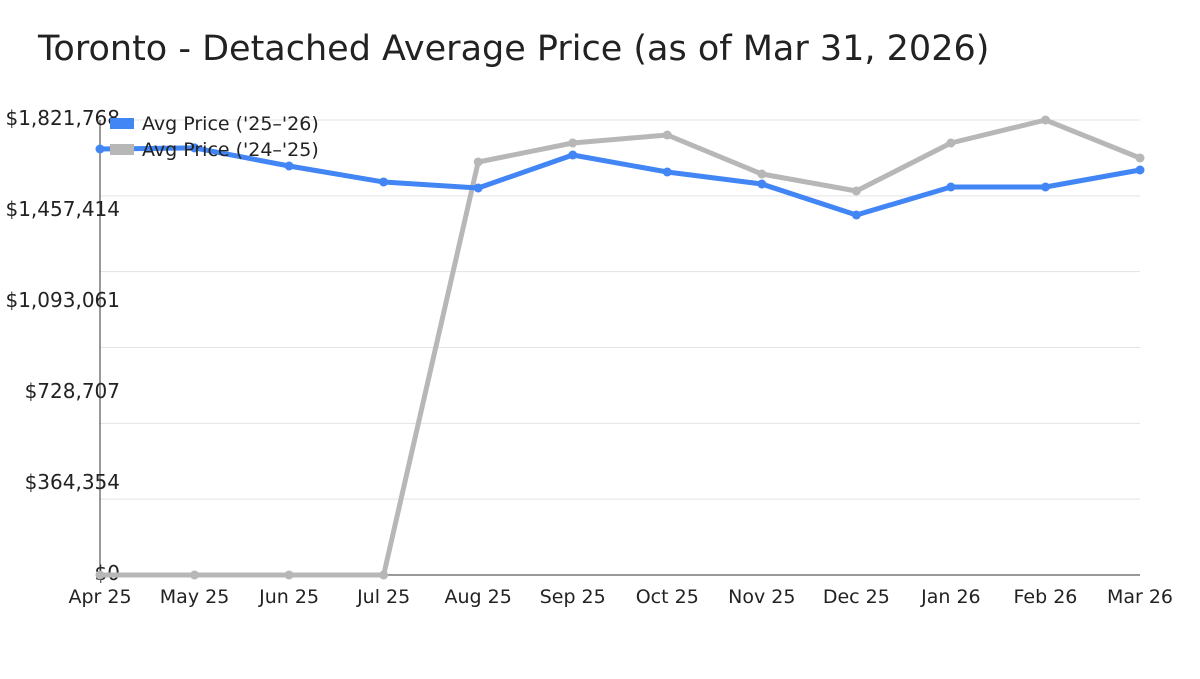 The width and height of the screenshot is (1200, 679). What do you see at coordinates (573, 597) in the screenshot?
I see `x-tick-label: Sep 25` at bounding box center [573, 597].